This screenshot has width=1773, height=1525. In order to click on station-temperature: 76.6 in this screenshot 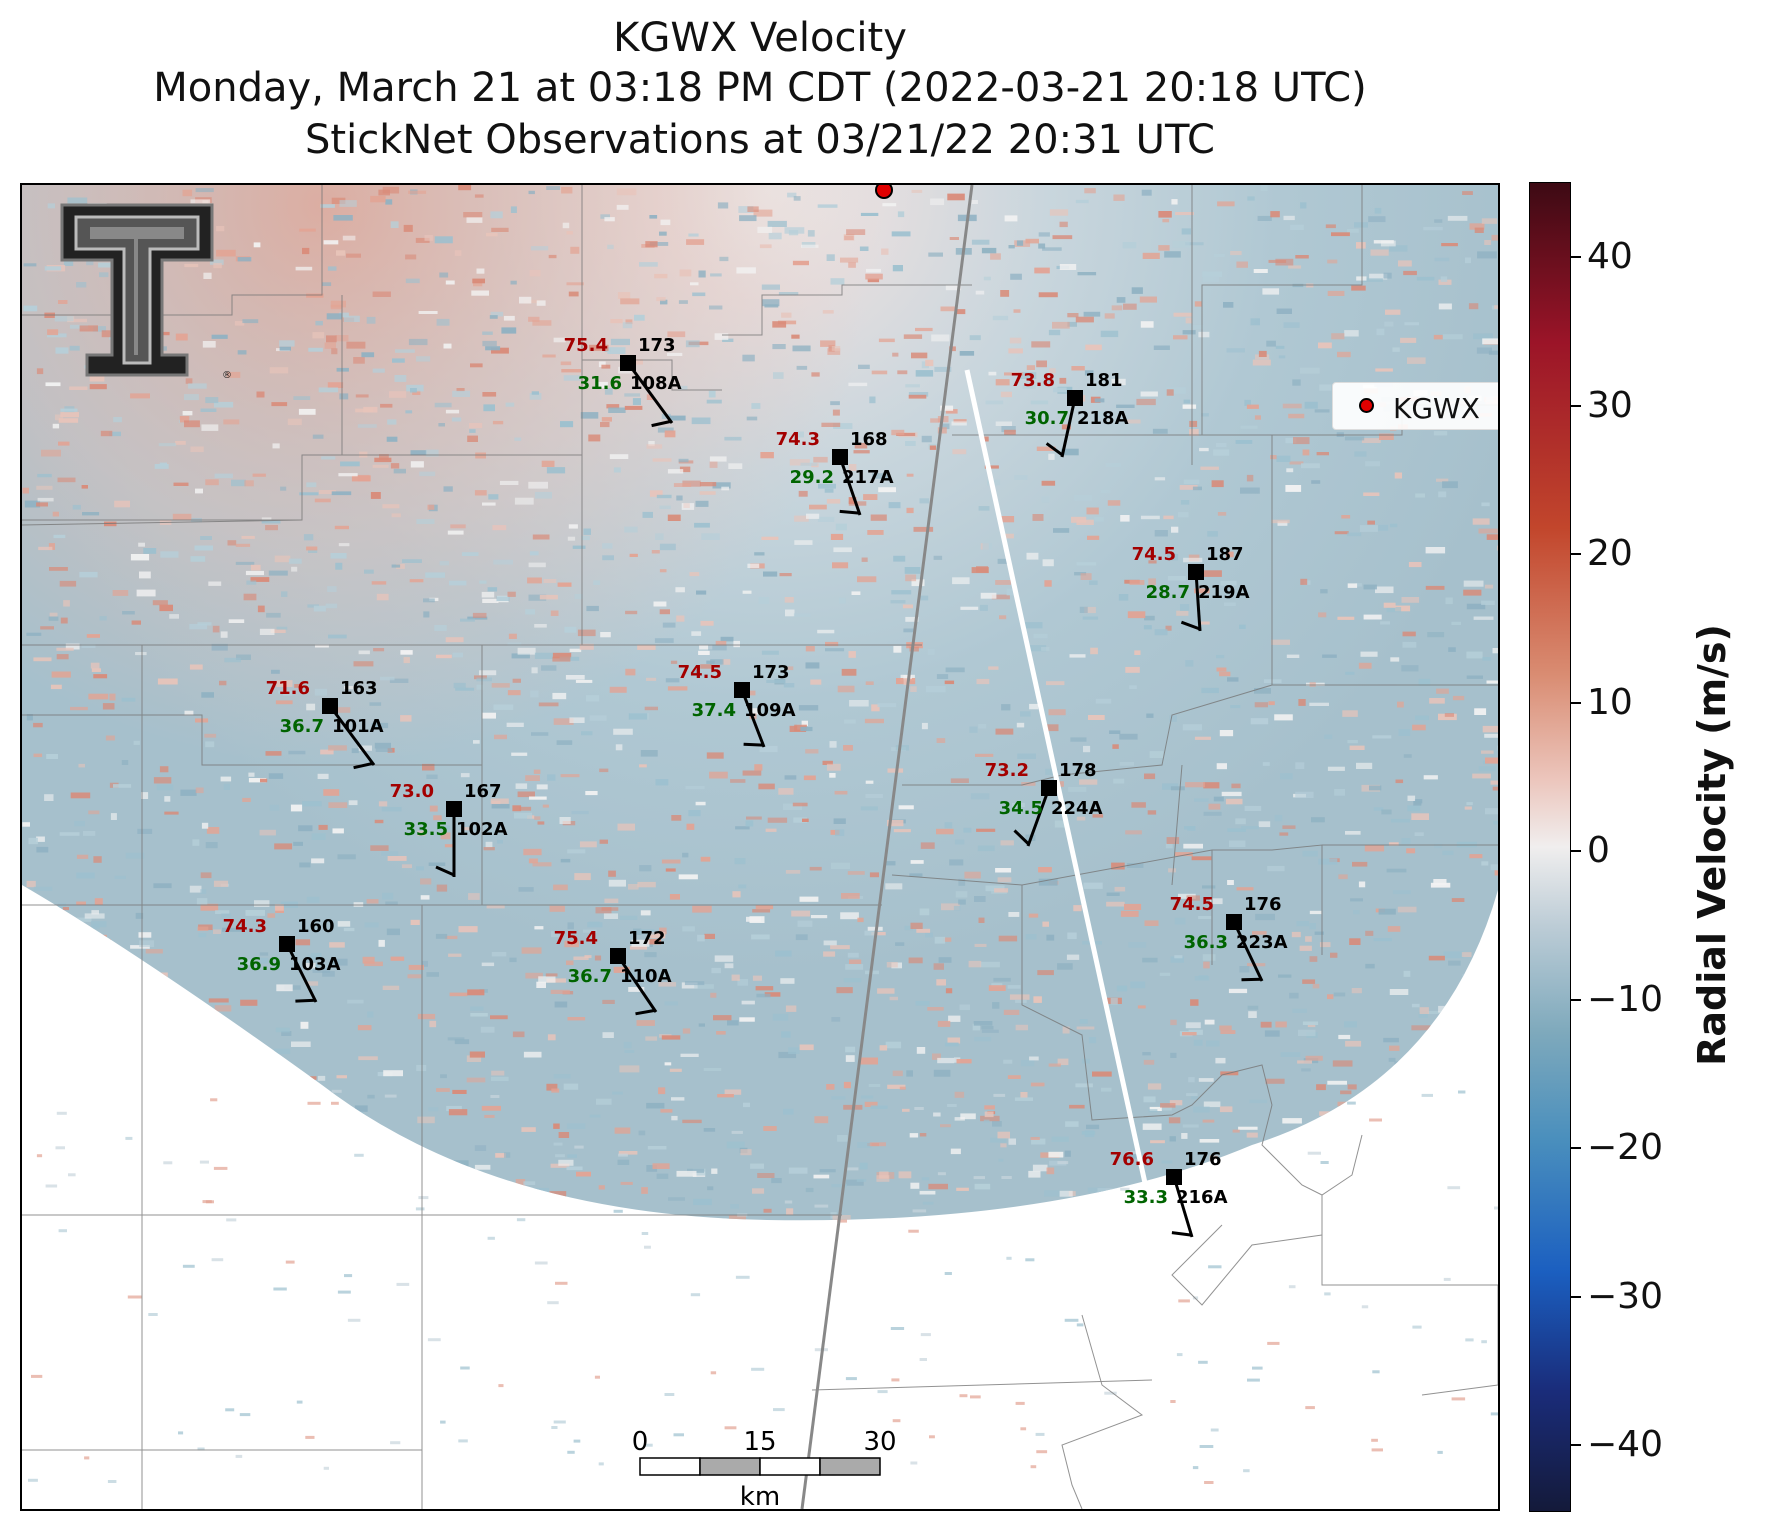, I will do `click(1132, 1159)`.